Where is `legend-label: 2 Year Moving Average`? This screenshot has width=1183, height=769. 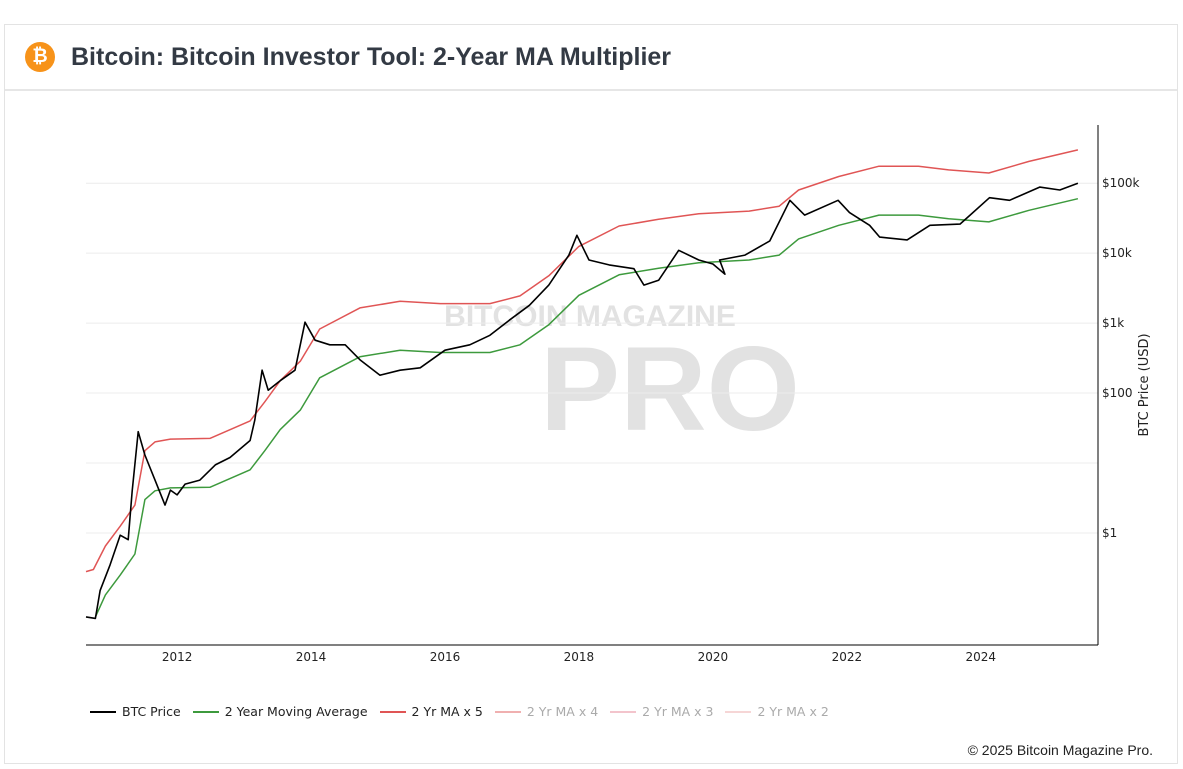 legend-label: 2 Year Moving Average is located at coordinates (296, 711).